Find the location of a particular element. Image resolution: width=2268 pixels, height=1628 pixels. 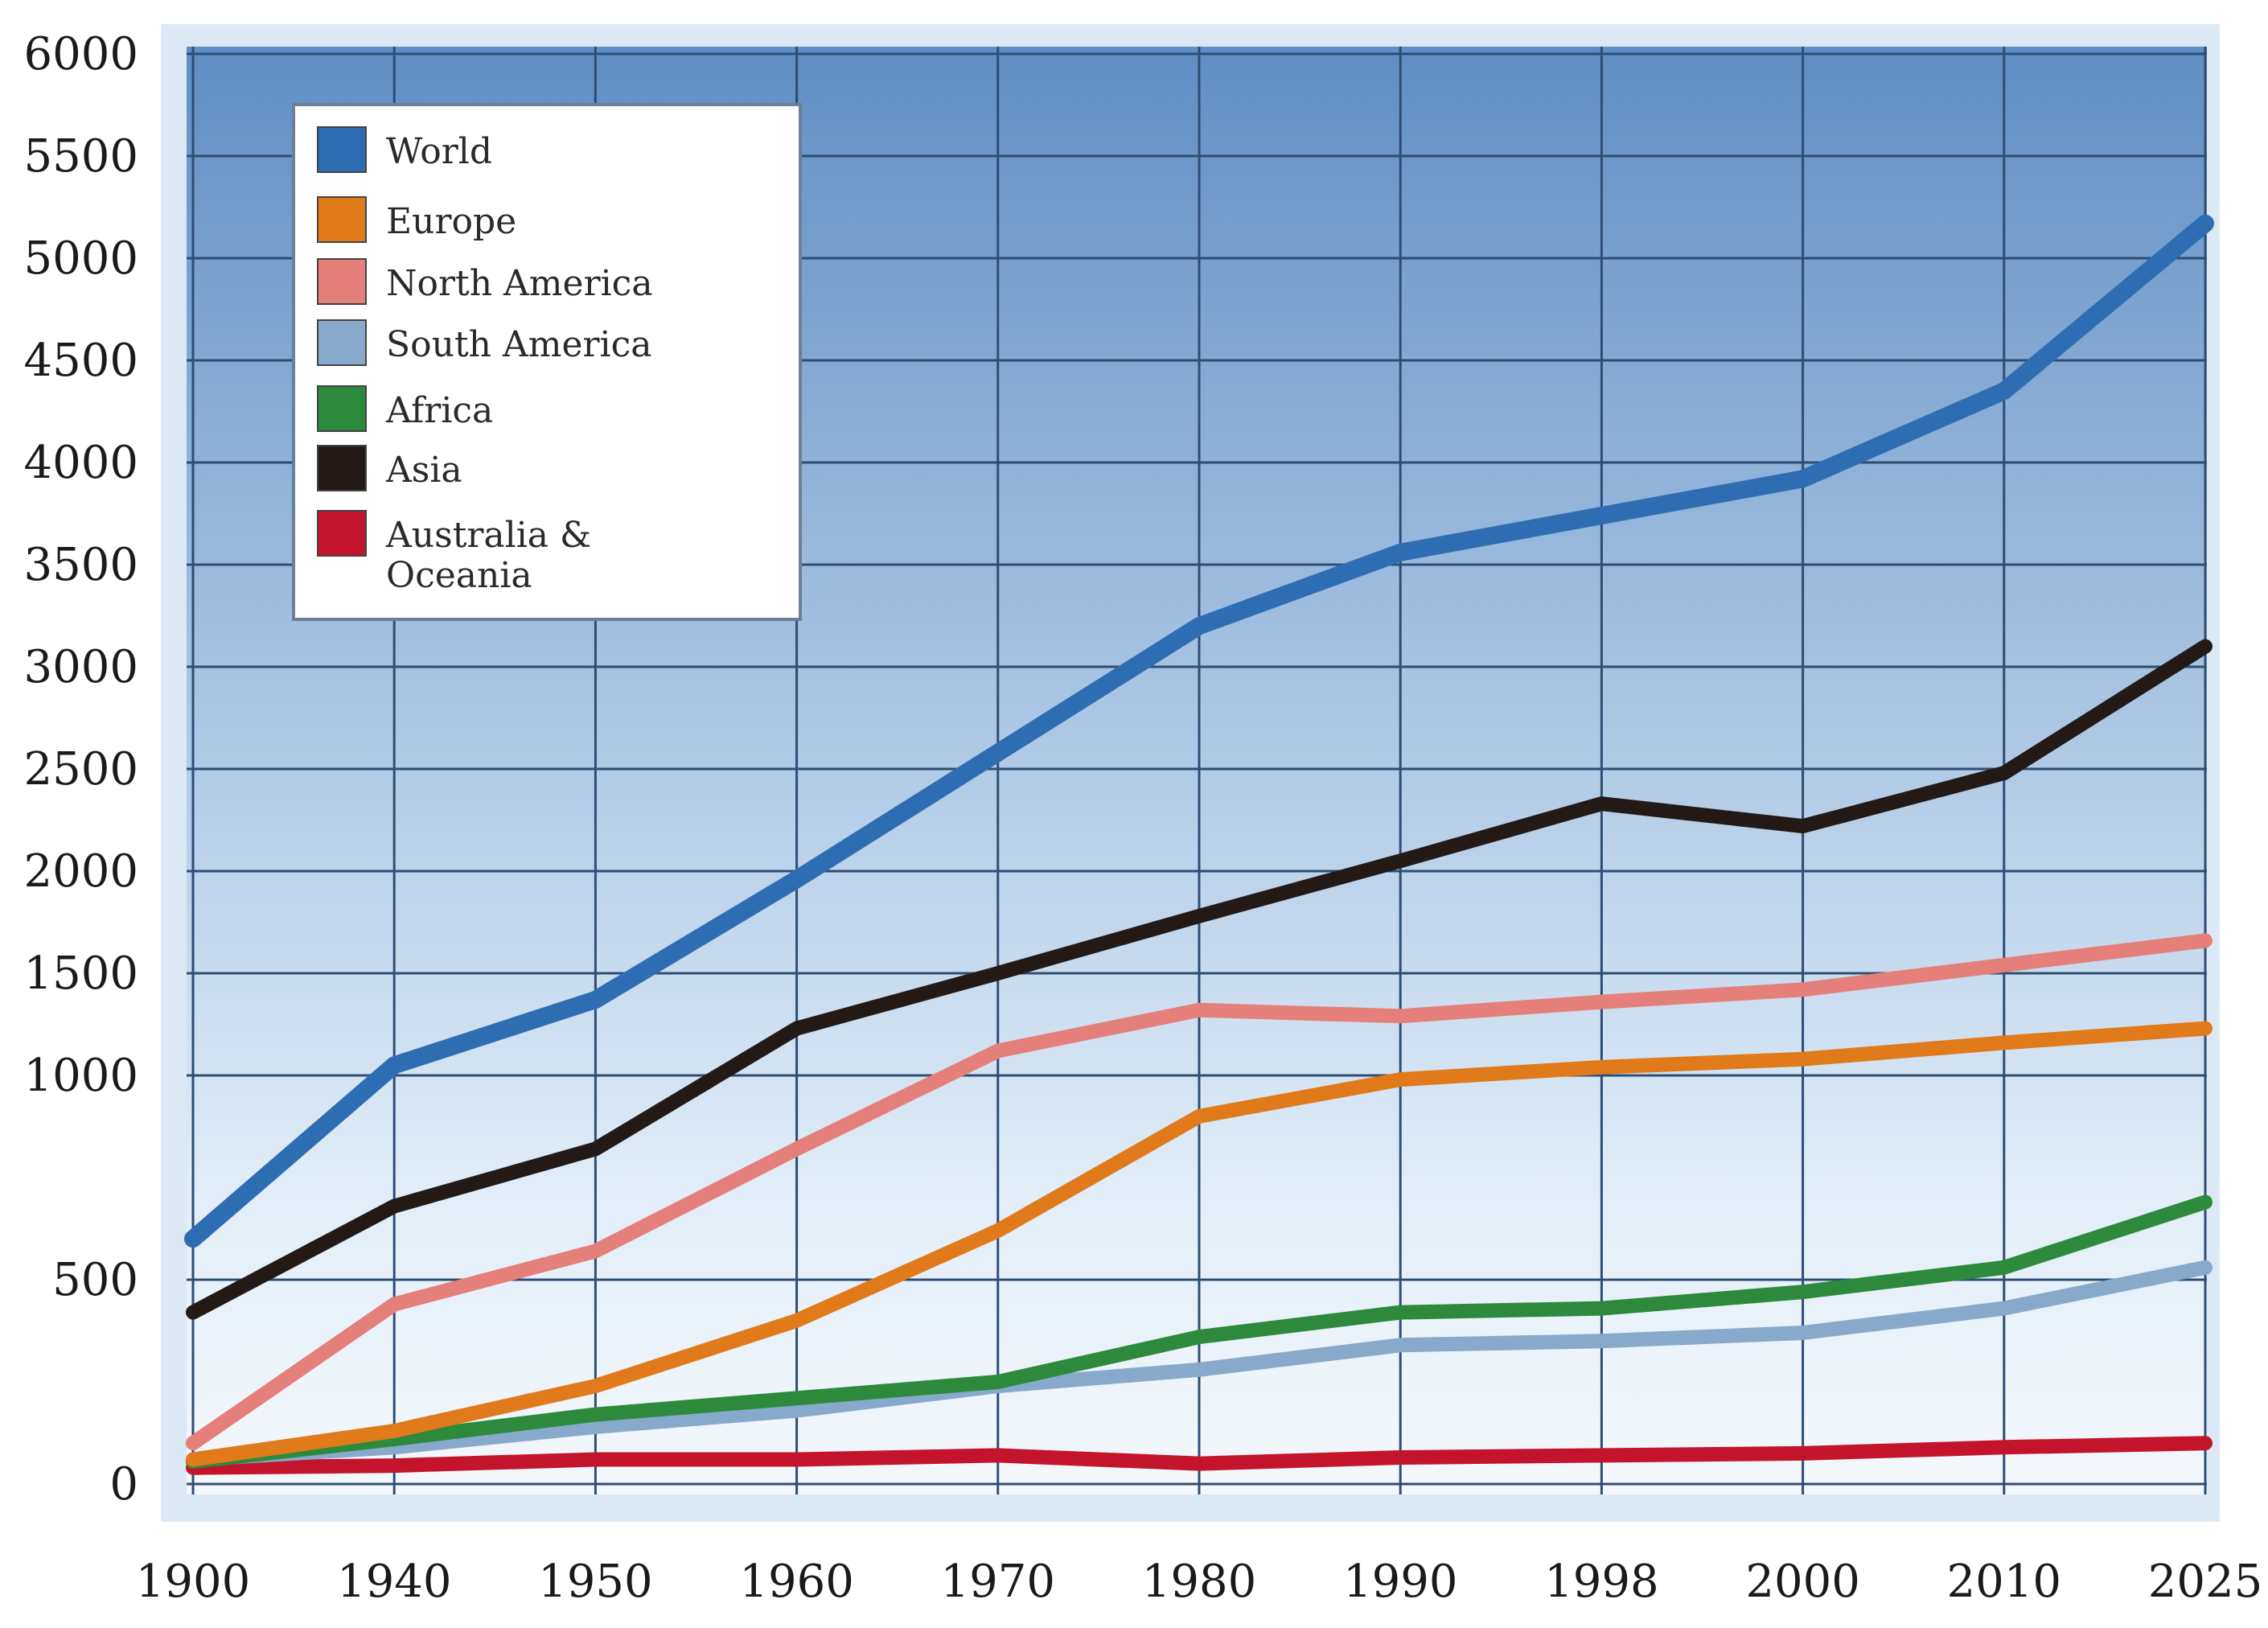

y-tick-label: 1500 is located at coordinates (81, 974).